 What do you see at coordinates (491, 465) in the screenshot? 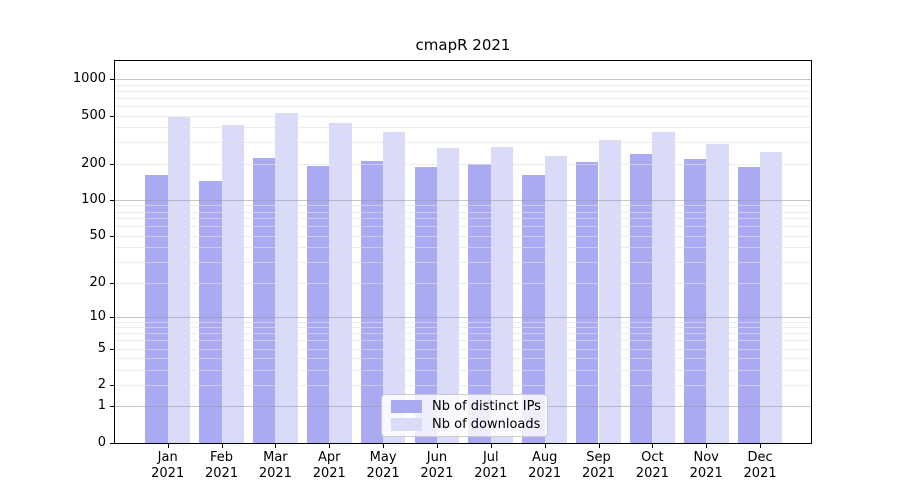
I see `x-tick-label: Jul 2021` at bounding box center [491, 465].